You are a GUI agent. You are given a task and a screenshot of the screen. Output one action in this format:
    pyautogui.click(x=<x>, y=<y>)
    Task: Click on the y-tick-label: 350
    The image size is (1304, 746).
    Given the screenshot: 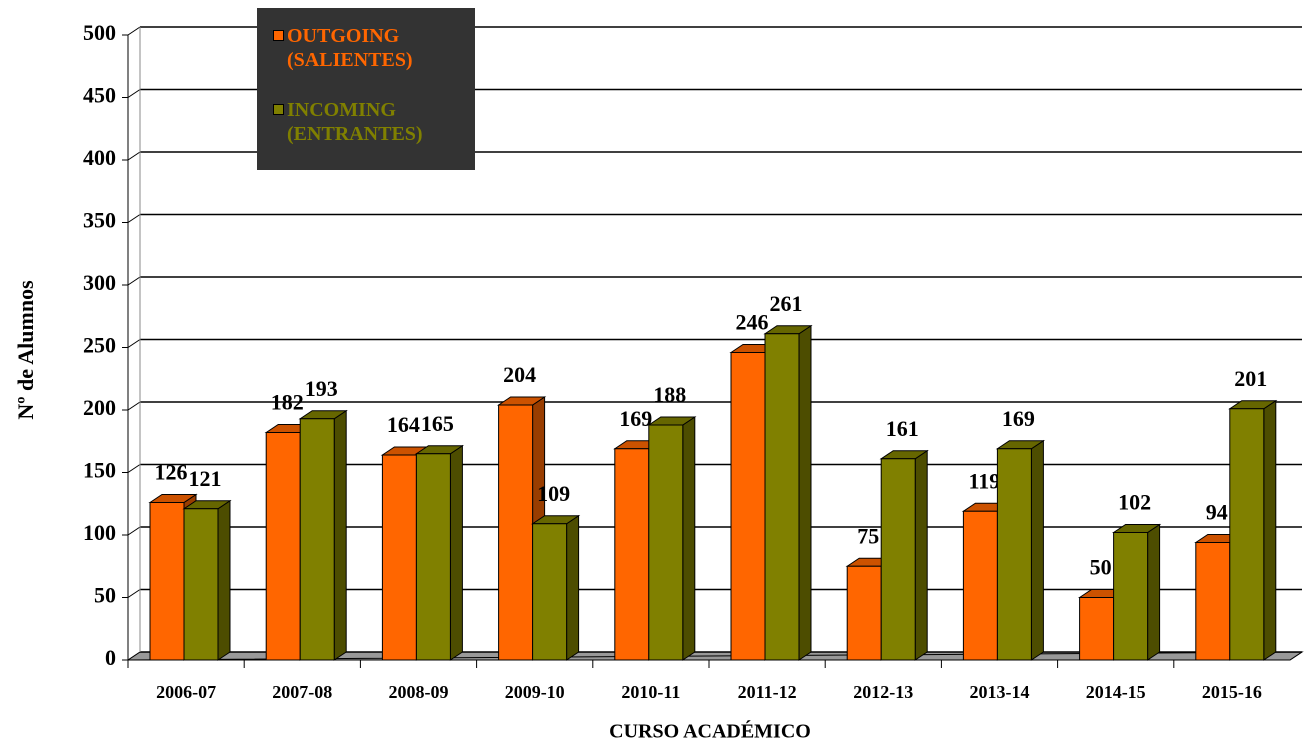 What is the action you would take?
    pyautogui.click(x=99, y=220)
    